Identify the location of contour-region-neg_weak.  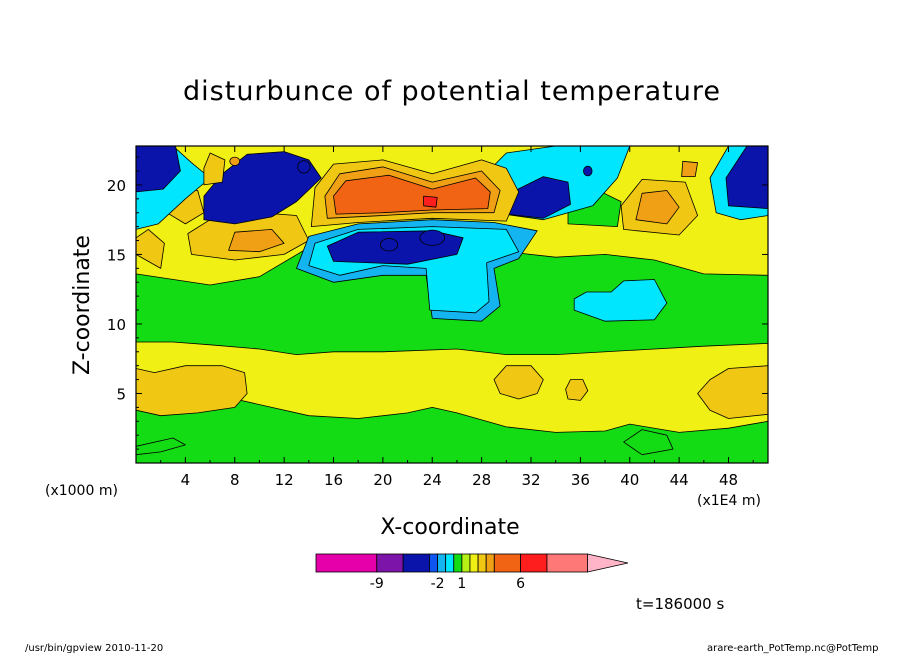
(620, 300).